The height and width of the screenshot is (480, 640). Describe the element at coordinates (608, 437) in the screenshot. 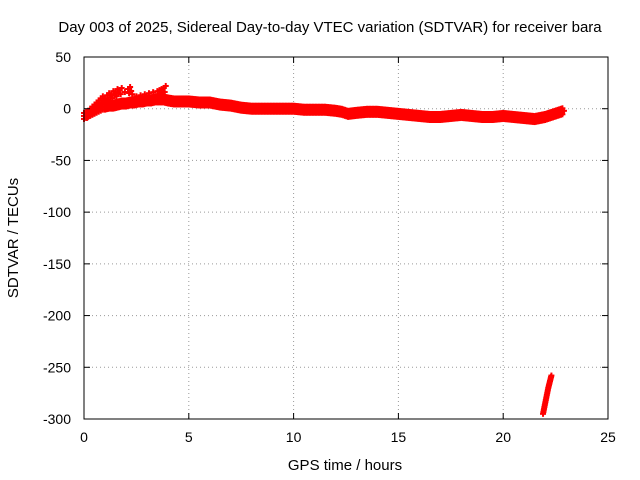

I see `x-tick-label: 25` at that location.